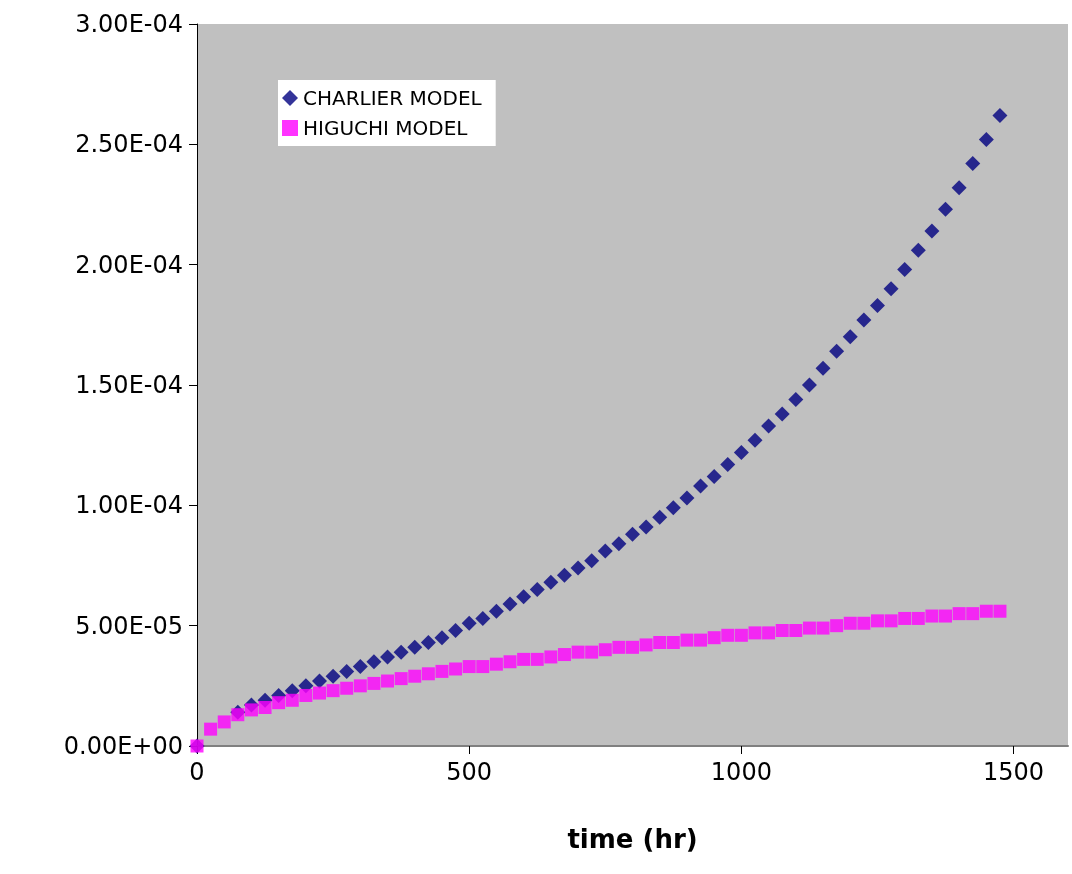 The image size is (1072, 874). What do you see at coordinates (129, 625) in the screenshot?
I see `y-tick-label: 5.00E-05` at bounding box center [129, 625].